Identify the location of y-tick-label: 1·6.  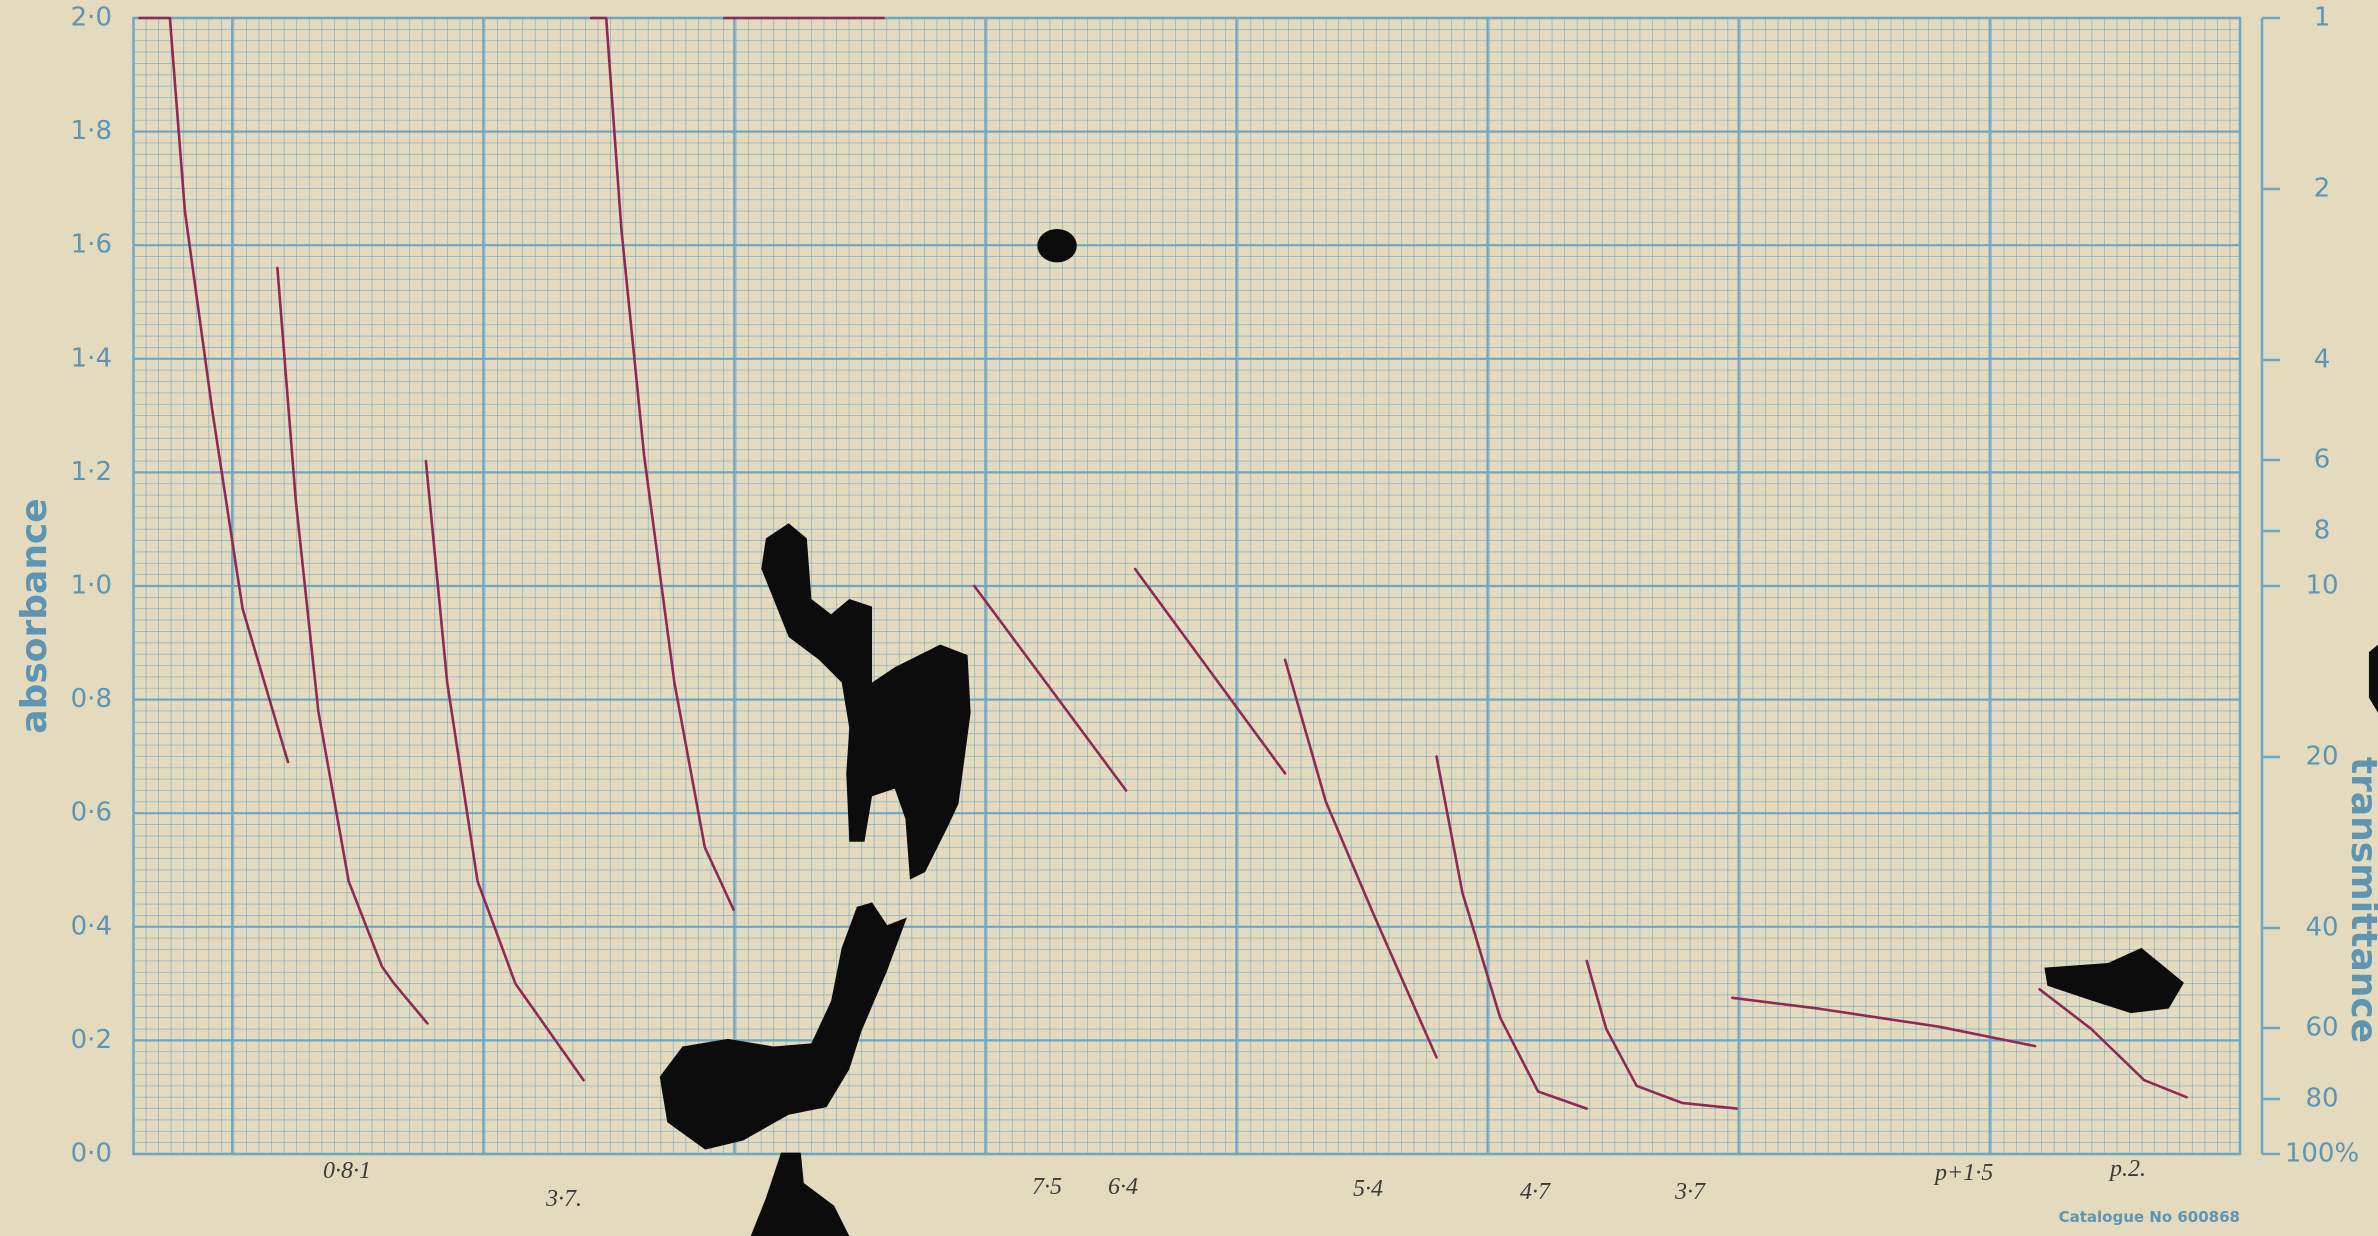
(91, 245).